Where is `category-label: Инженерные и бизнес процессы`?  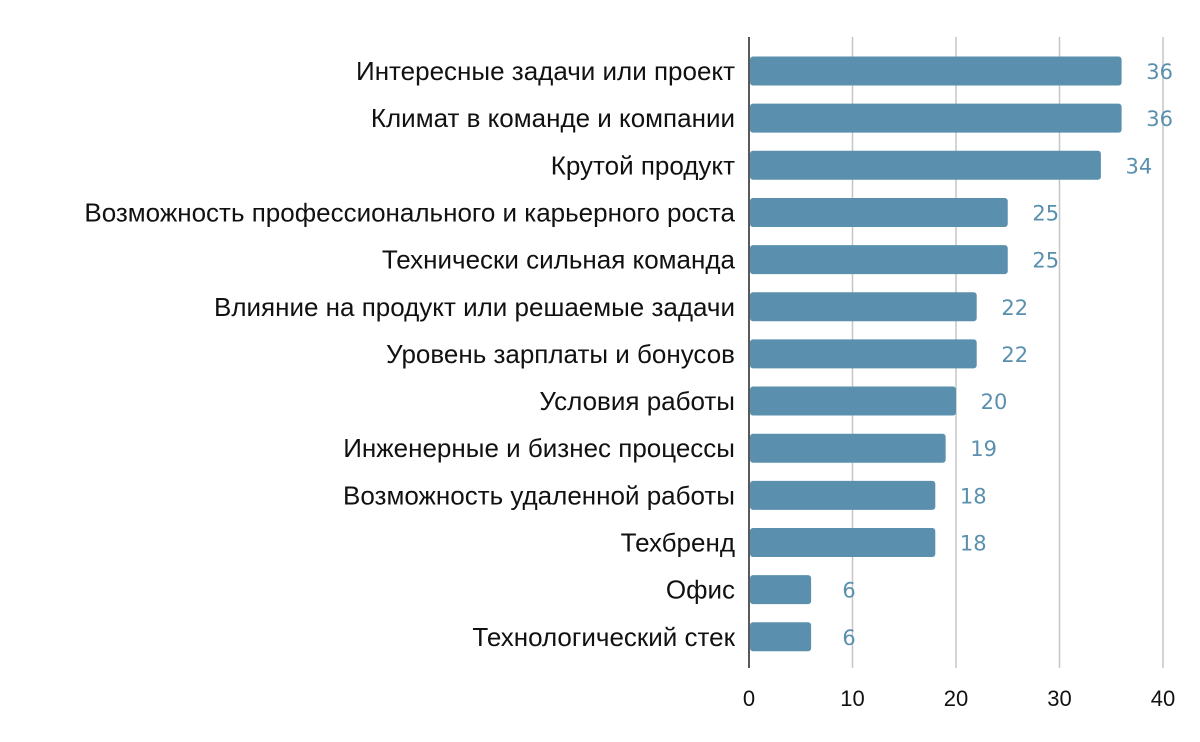
category-label: Инженерные и бизнес процессы is located at coordinates (539, 448).